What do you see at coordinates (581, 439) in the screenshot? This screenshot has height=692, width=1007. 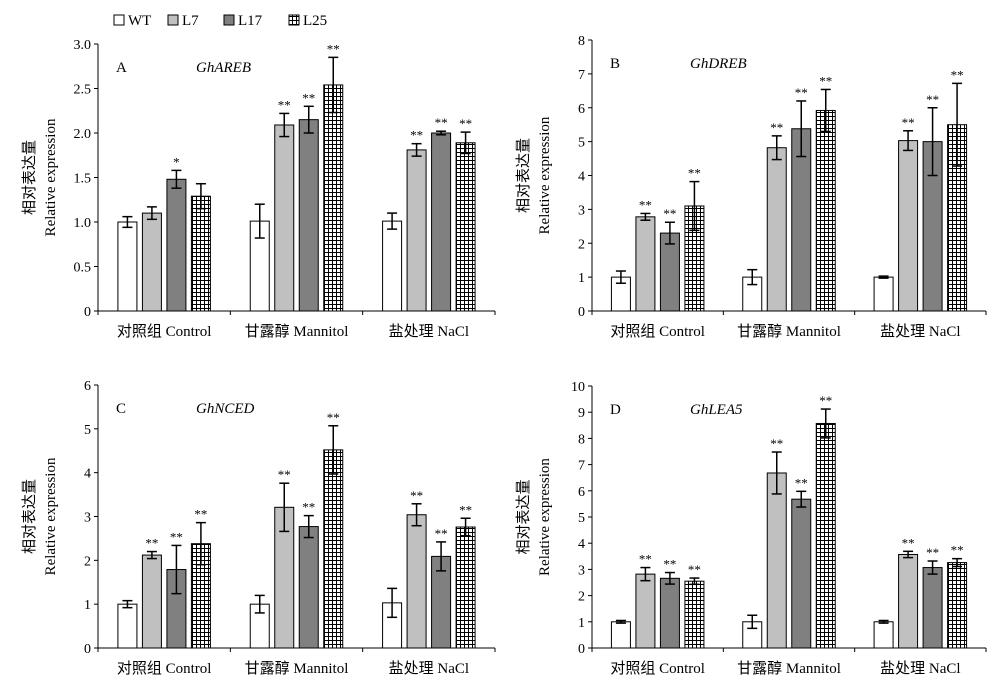 I see `y-tick-label: 8` at bounding box center [581, 439].